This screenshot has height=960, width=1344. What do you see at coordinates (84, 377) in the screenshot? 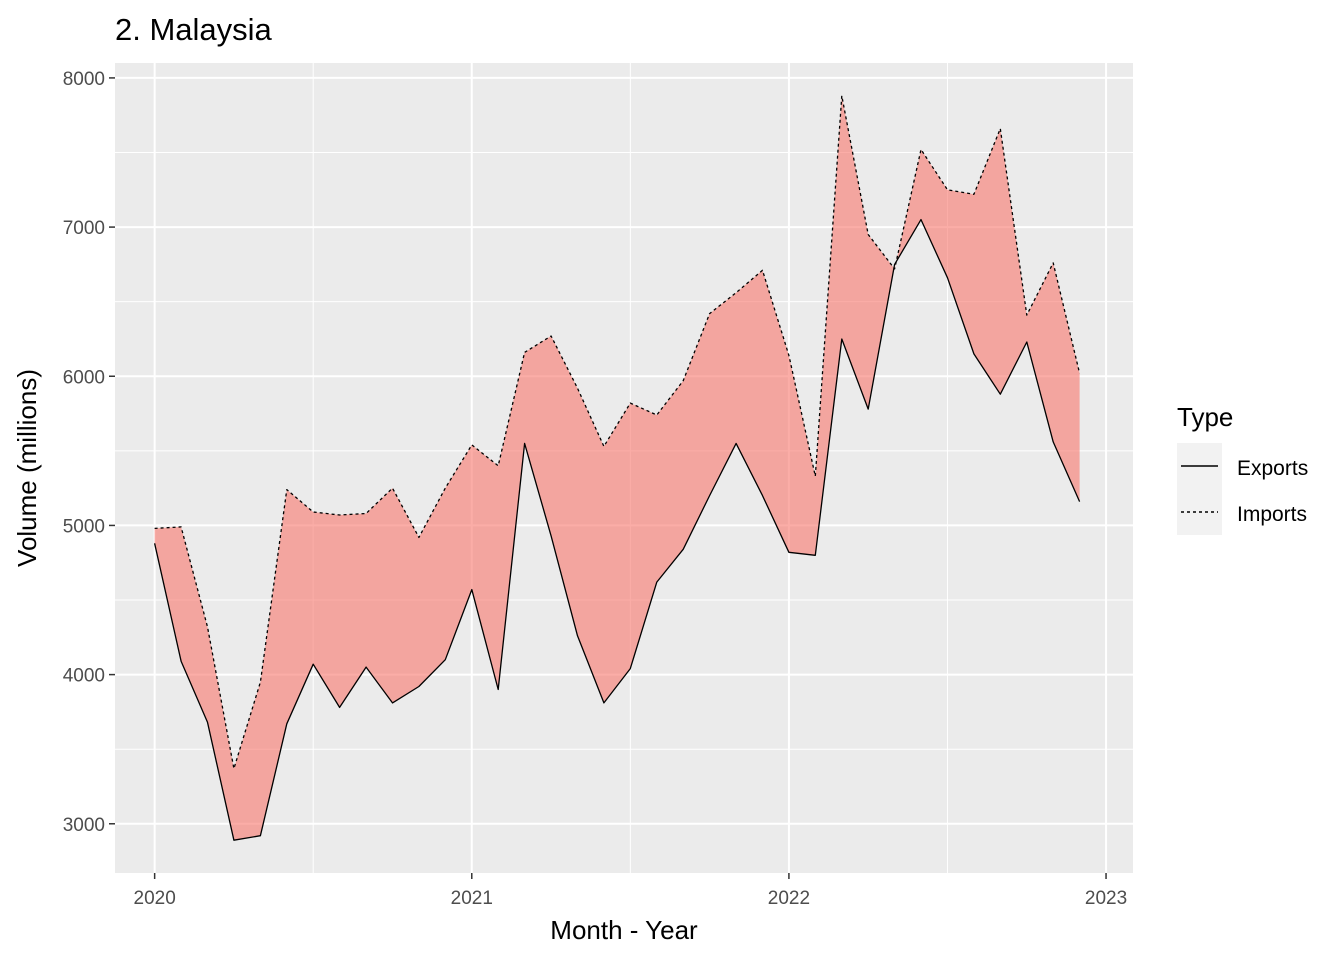
I see `y-tick-label: 6000` at bounding box center [84, 377].